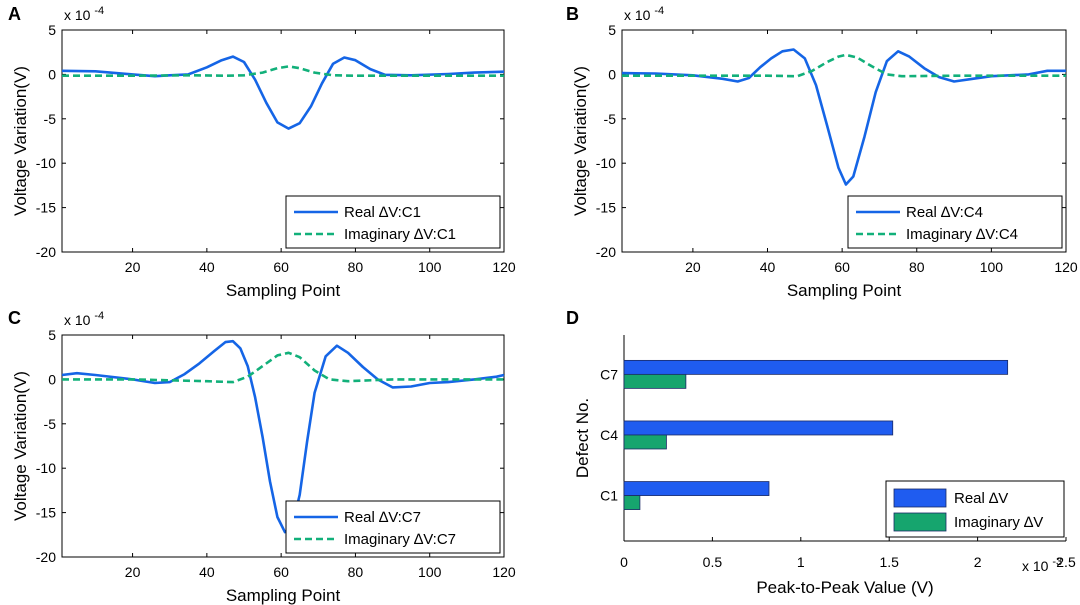 The image size is (1080, 605). I want to click on x-tick-label-d-5: 2.5, so click(1066, 562).